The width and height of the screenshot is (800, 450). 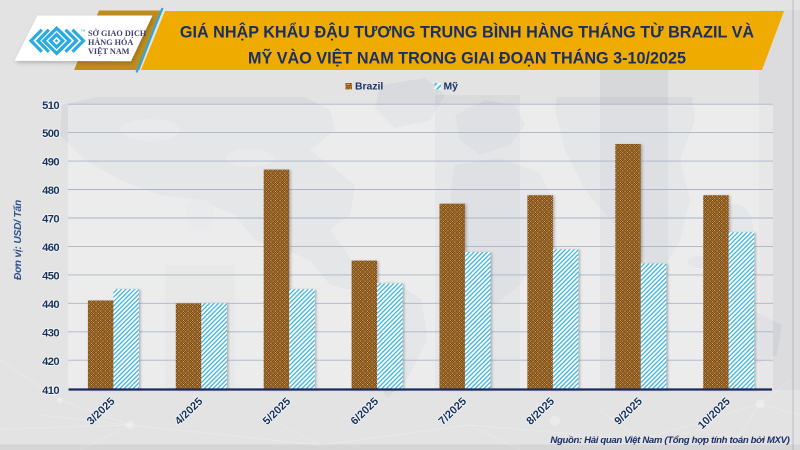 I want to click on svg-text: 410, so click(x=50, y=391).